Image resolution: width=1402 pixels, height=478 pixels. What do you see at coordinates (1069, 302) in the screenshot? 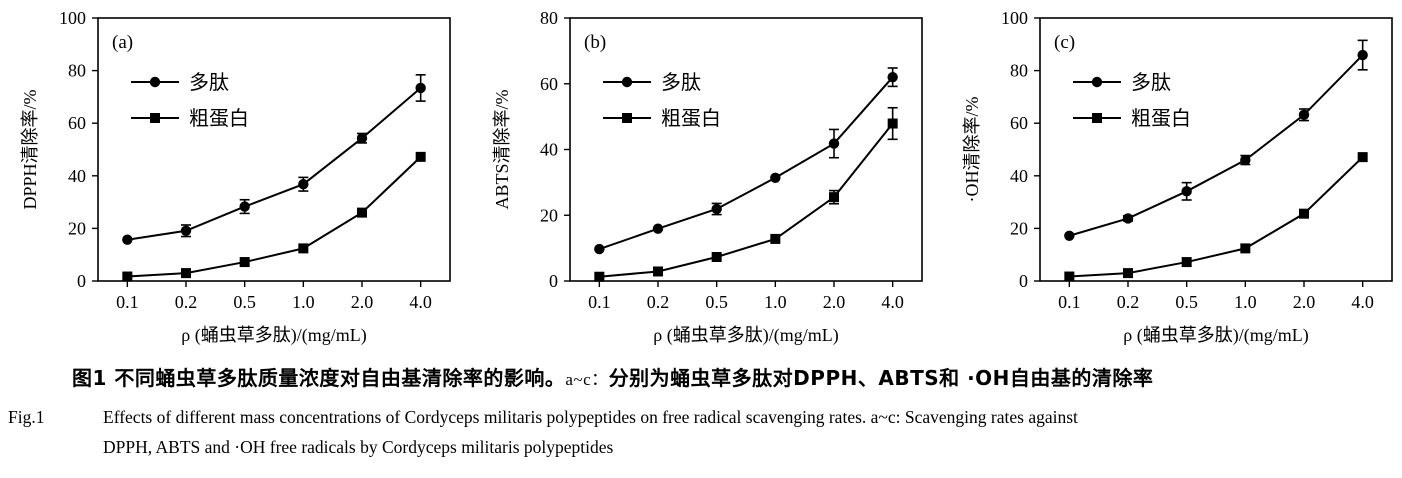
I see `chart3-x-tick-label: 0.1` at bounding box center [1069, 302].